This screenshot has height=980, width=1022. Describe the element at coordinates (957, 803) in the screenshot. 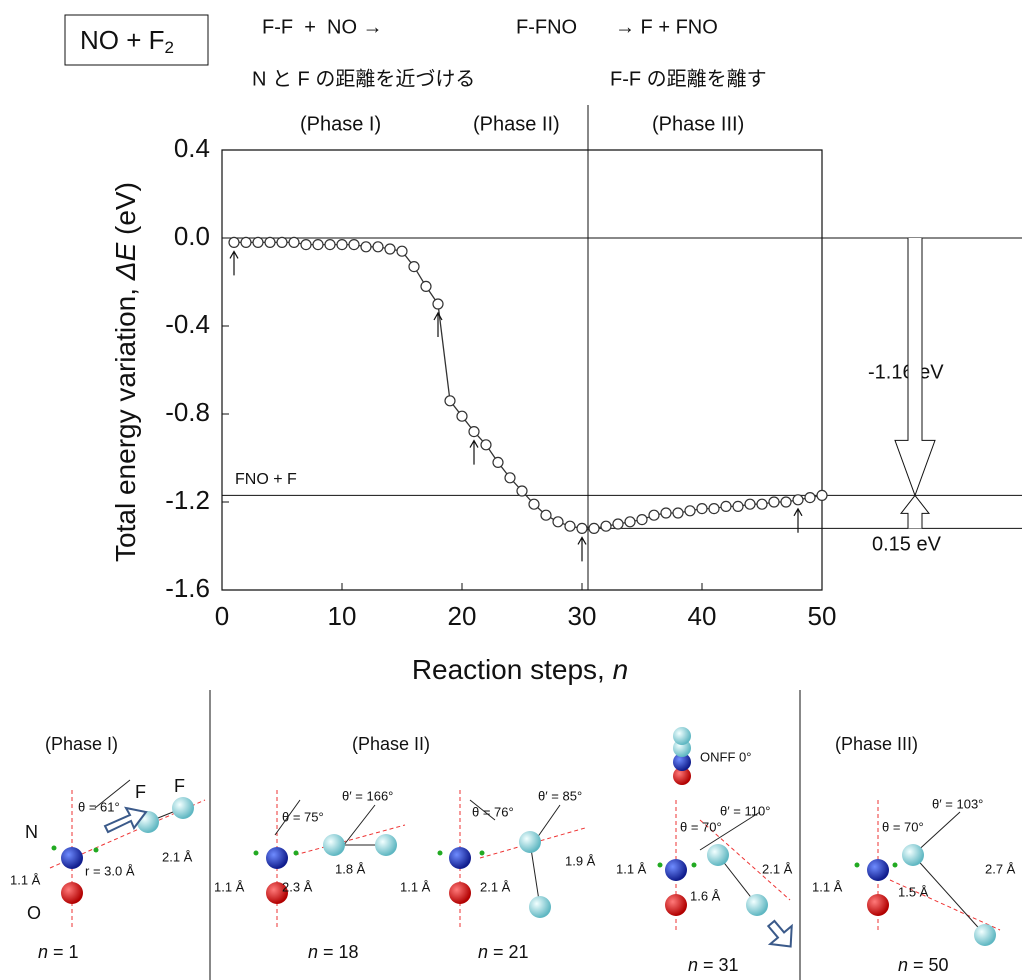

I see `angle-label: θ′ = 103°` at that location.